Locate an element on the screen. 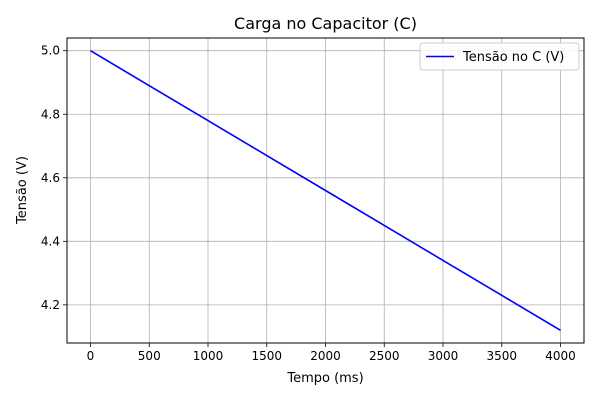 The width and height of the screenshot is (600, 400). x-tick-label: 500 is located at coordinates (149, 356).